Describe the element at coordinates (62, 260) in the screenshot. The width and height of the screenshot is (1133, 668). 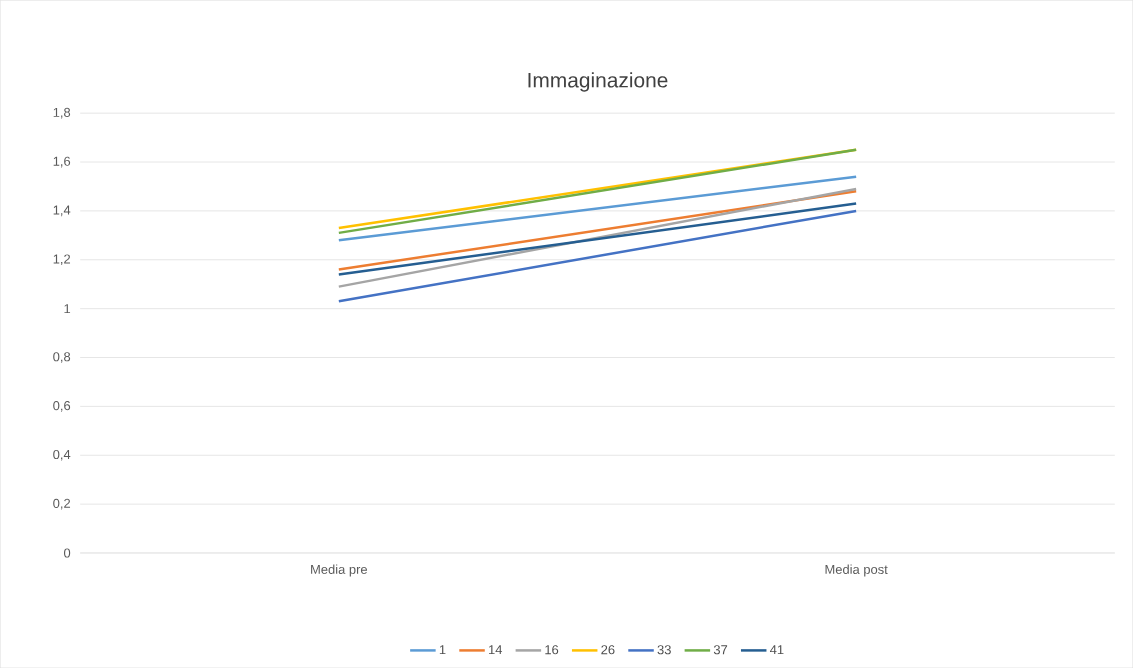
I see `y-tick-label: 1,2` at that location.